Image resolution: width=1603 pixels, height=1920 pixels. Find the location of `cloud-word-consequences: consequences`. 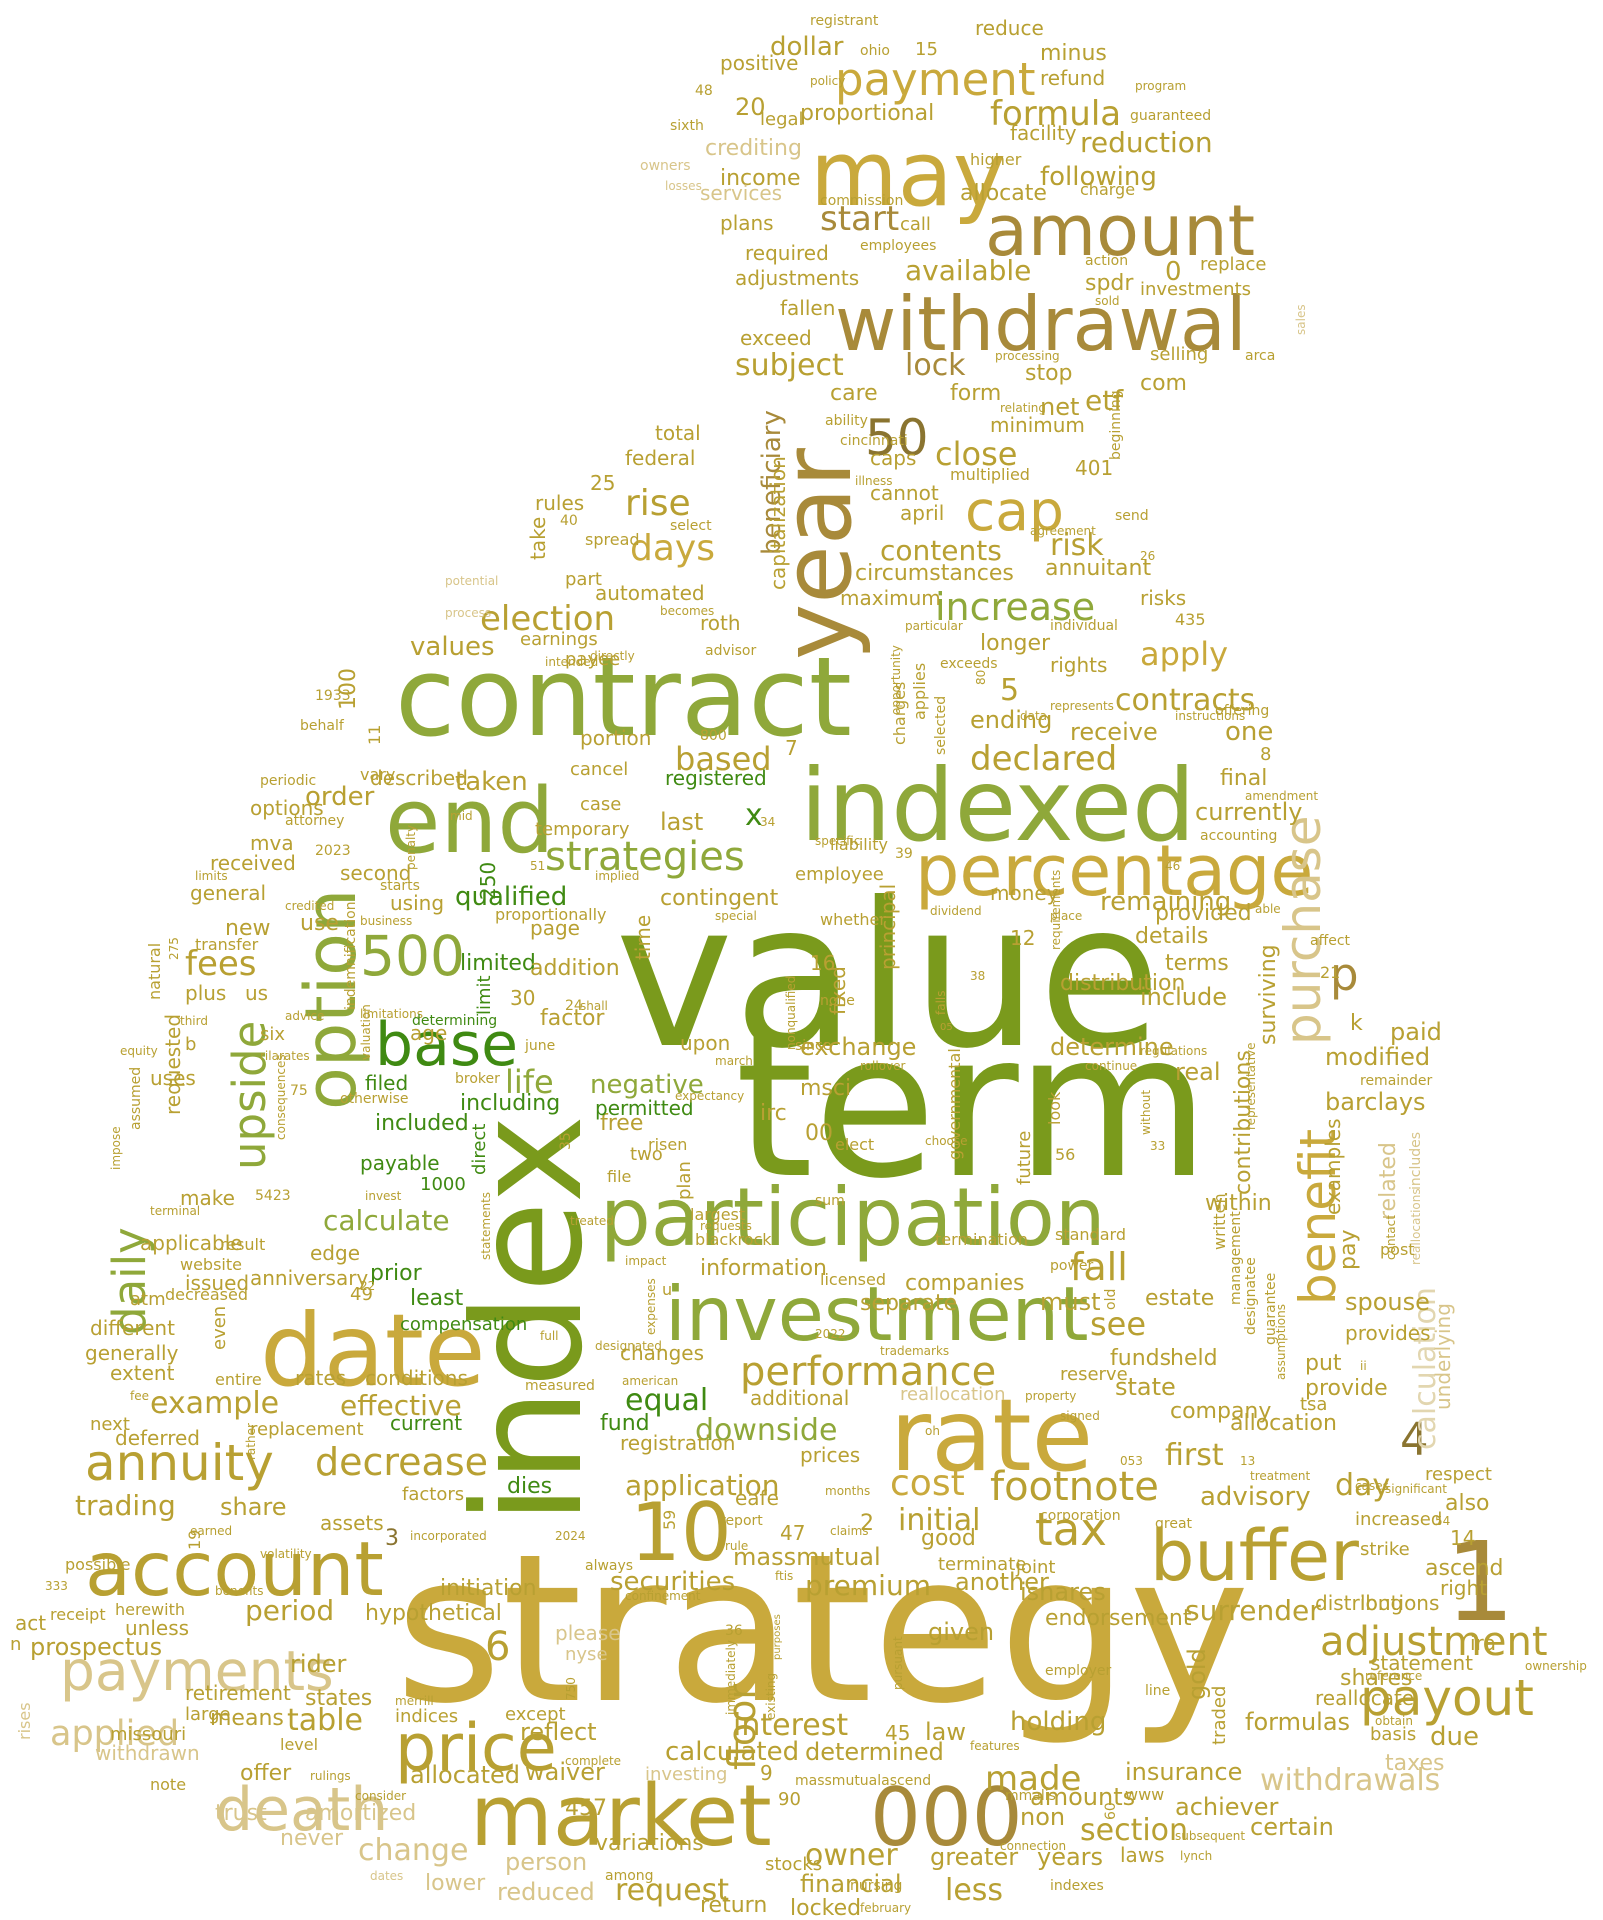

cloud-word-consequences: consequences is located at coordinates (281, 1097).